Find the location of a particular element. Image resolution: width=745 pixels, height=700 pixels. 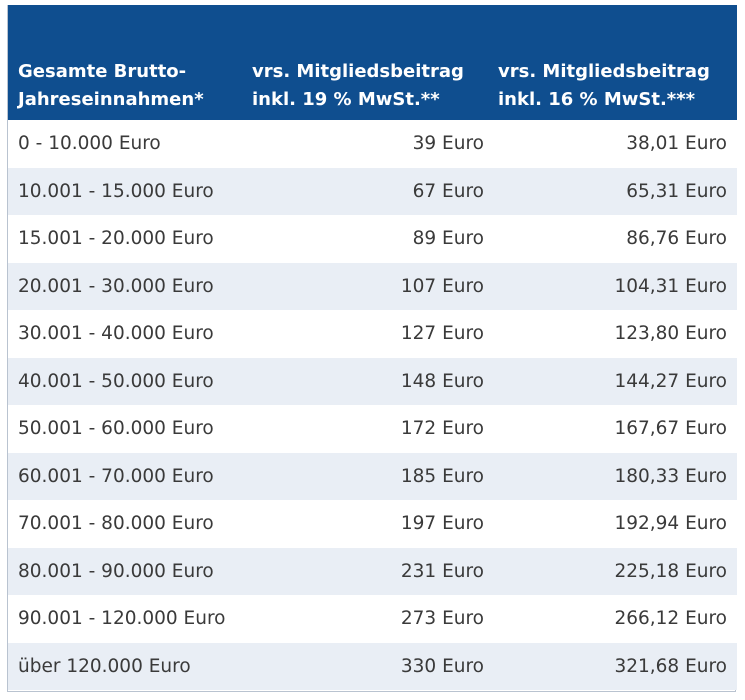

fee-19-cell: 39 Euro is located at coordinates (448, 144).